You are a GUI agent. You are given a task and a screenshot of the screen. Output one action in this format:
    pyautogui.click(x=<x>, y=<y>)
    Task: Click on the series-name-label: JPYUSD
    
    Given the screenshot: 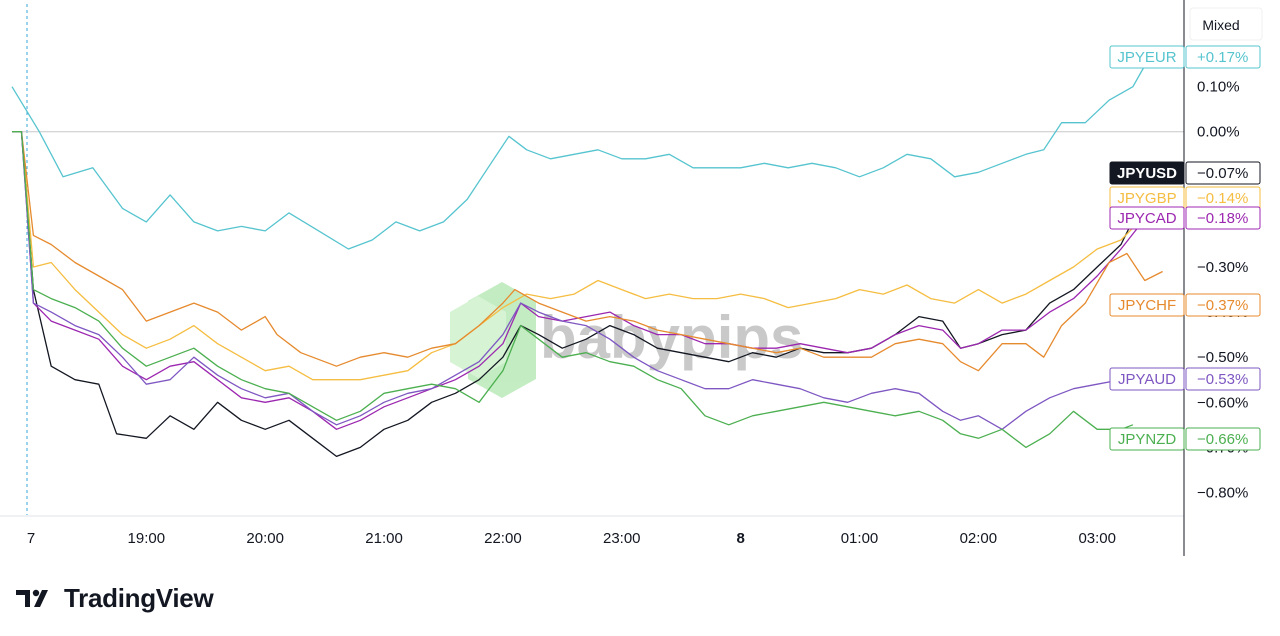 What is the action you would take?
    pyautogui.click(x=1147, y=173)
    